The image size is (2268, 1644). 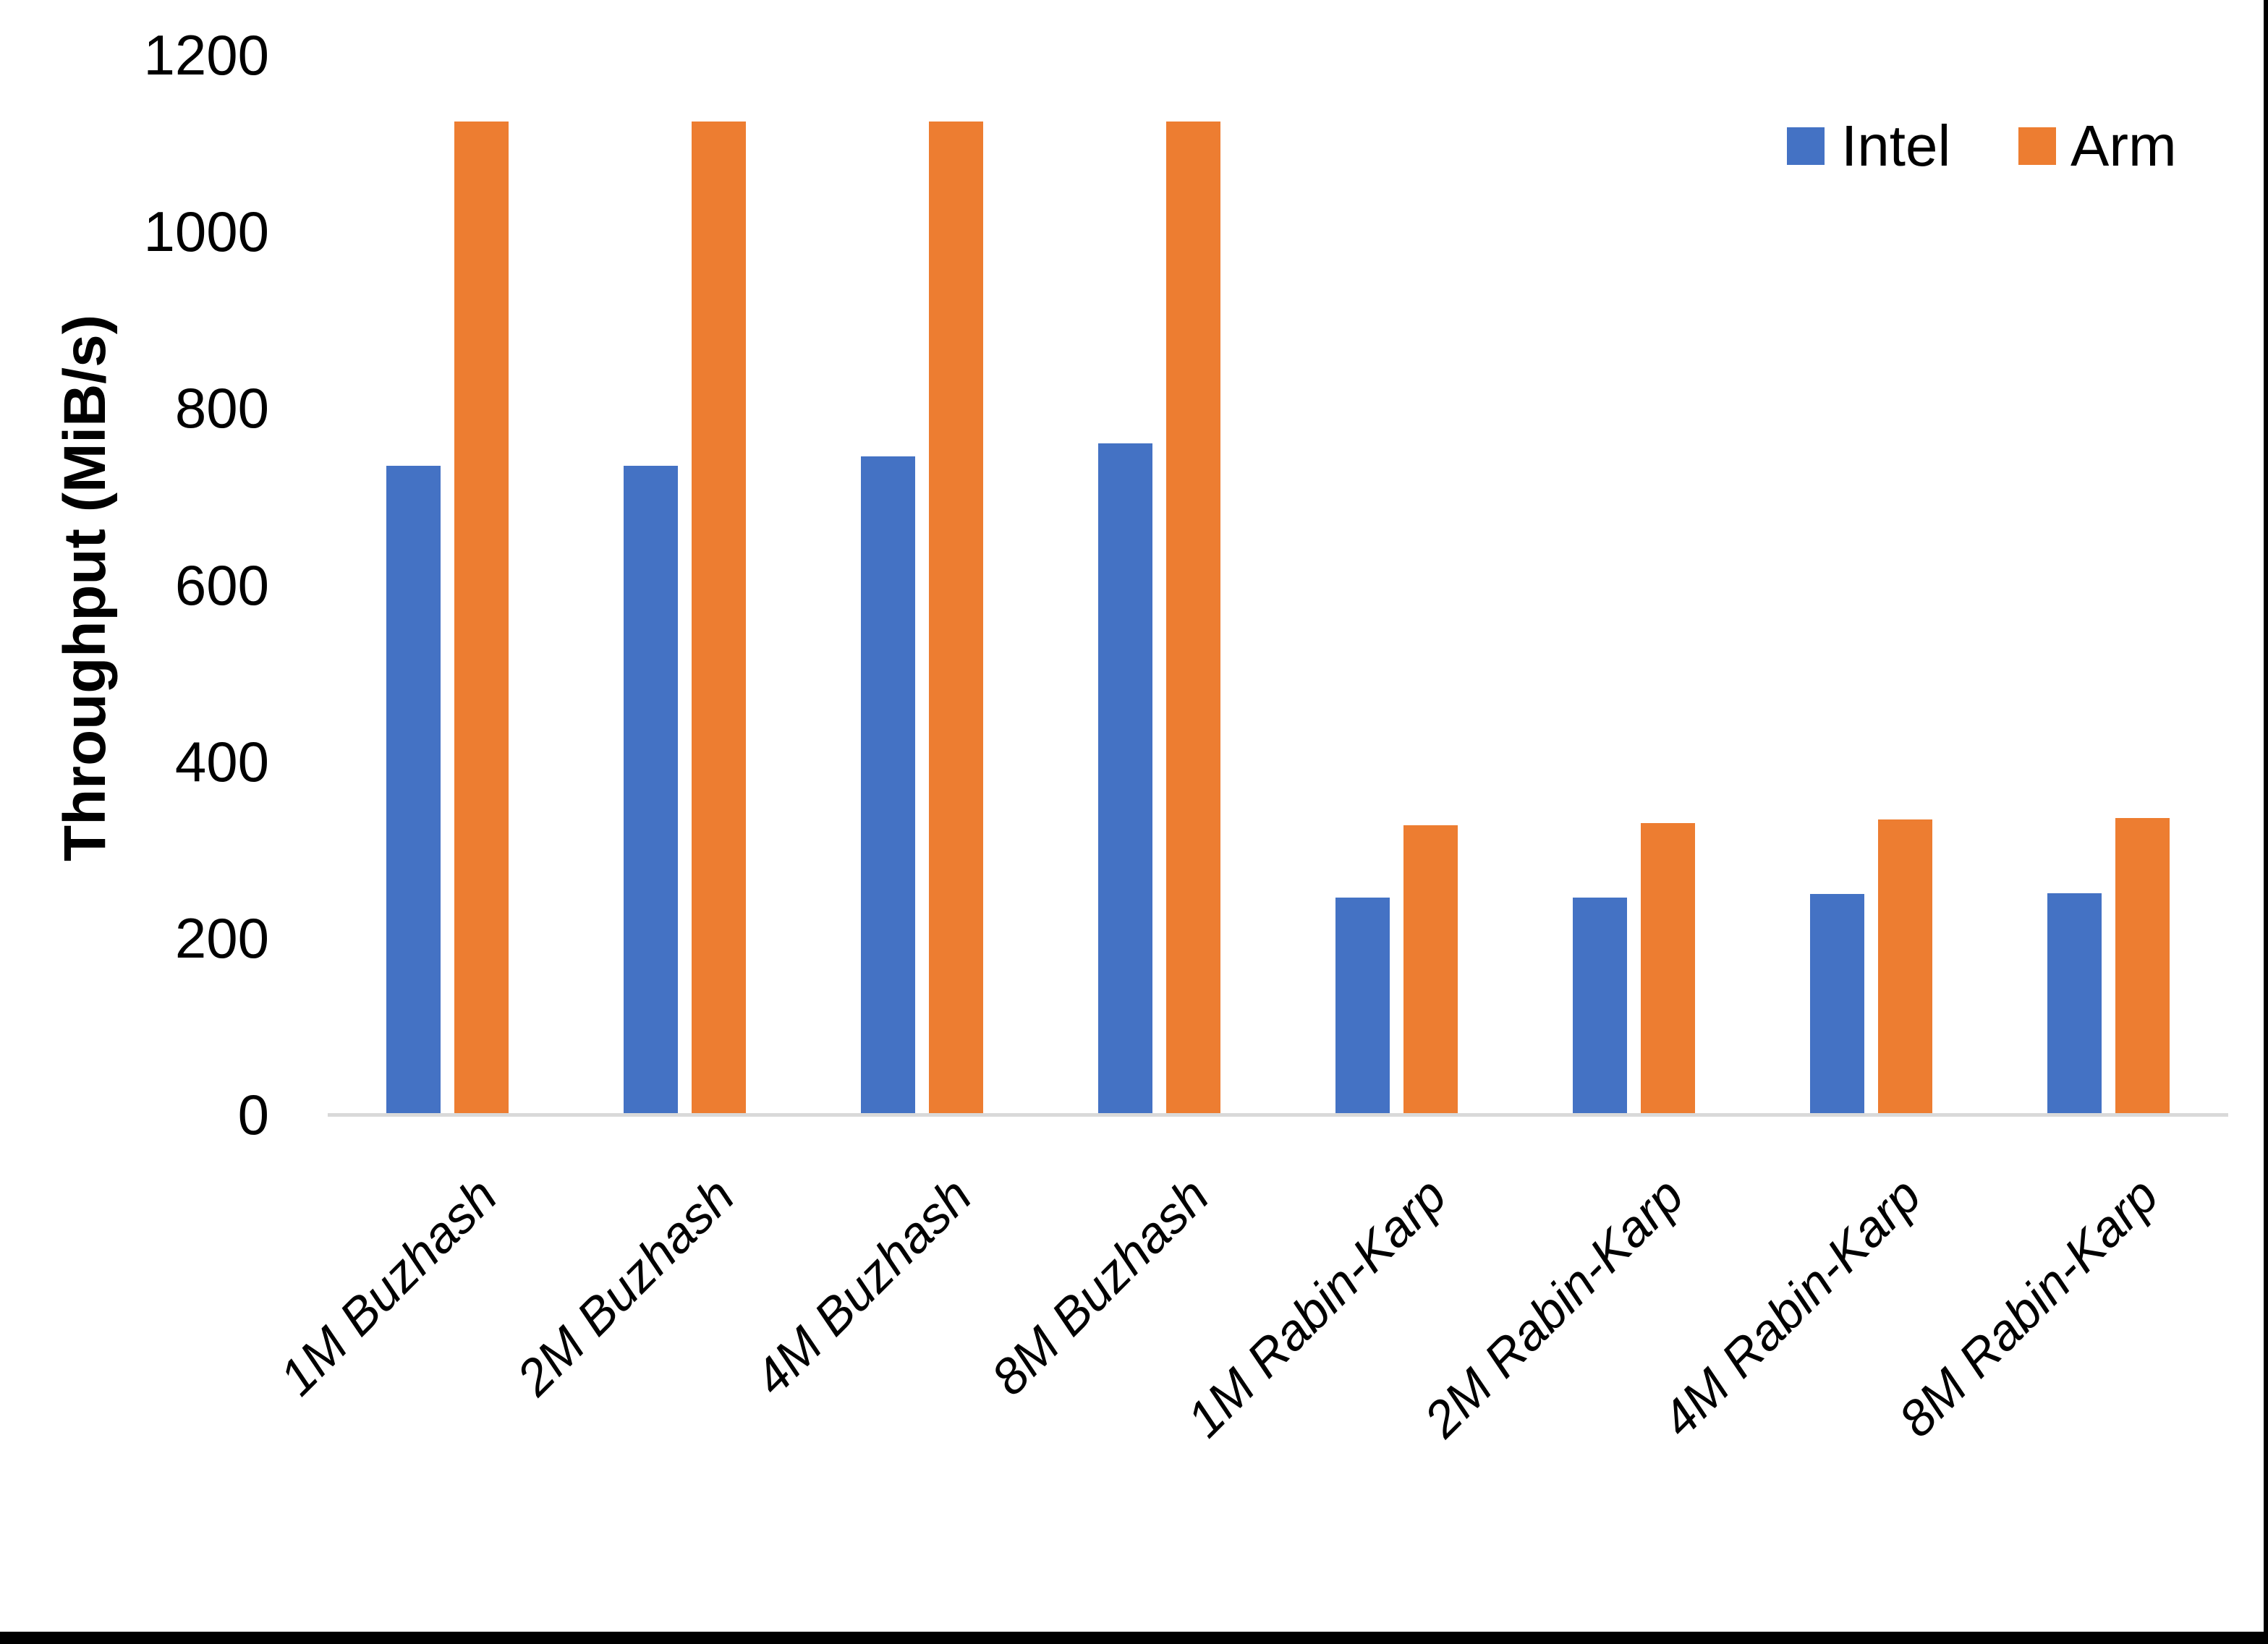 What do you see at coordinates (2074, 1004) in the screenshot?
I see `bar-intel-8m-rabin-karp` at bounding box center [2074, 1004].